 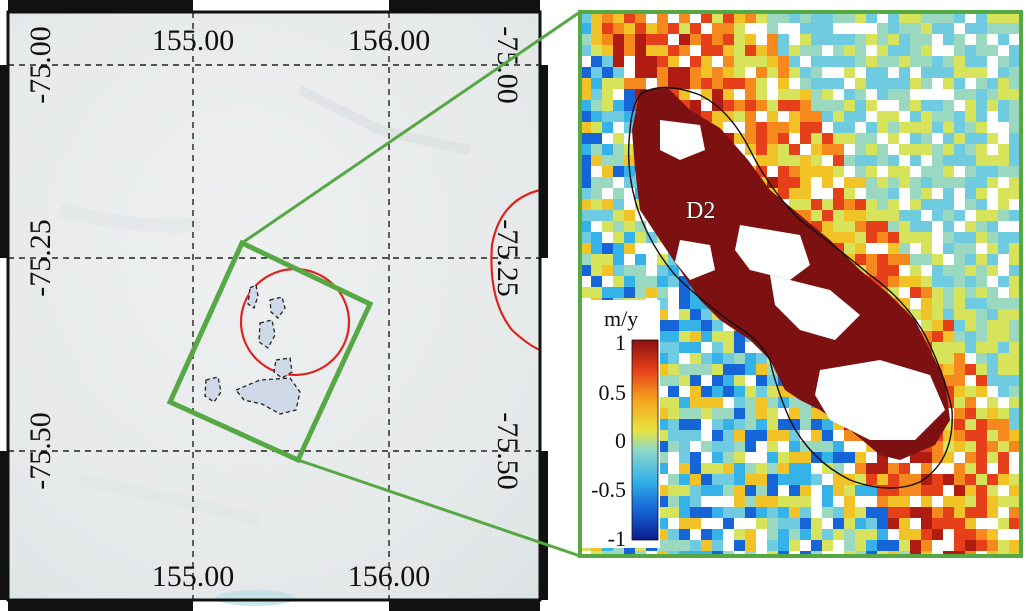 What do you see at coordinates (515, 270) in the screenshot?
I see `red-contour-edge` at bounding box center [515, 270].